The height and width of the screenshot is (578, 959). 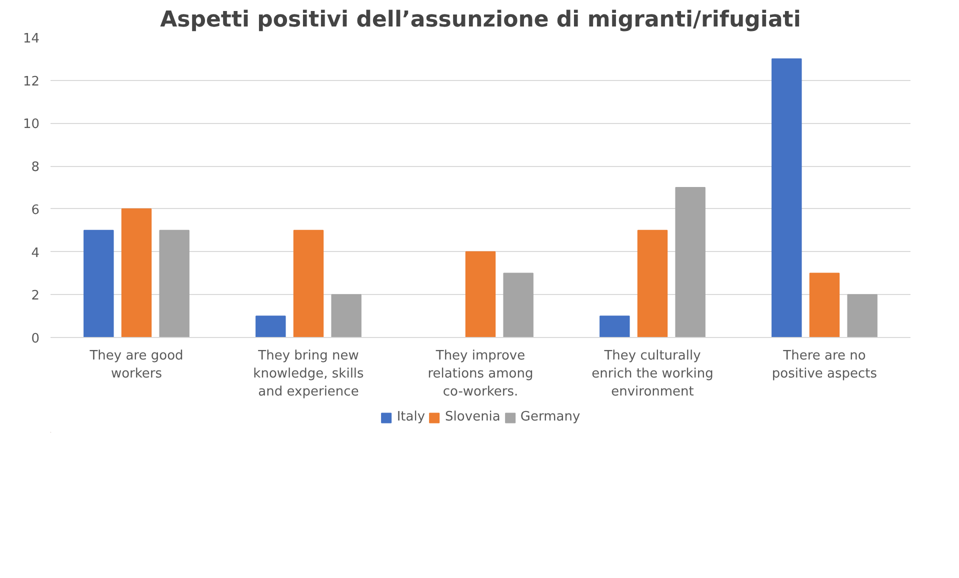 I want to click on y-tick-label: 8, so click(x=35, y=168).